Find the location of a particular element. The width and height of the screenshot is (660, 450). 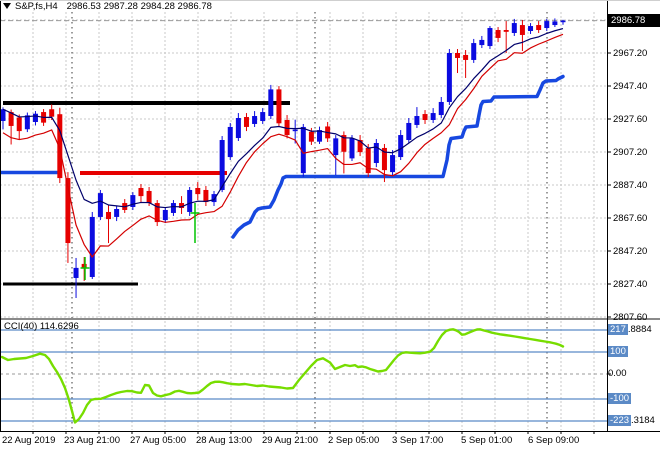

cci-indicator-label: CCI(40) 114.6296 is located at coordinates (41, 326).